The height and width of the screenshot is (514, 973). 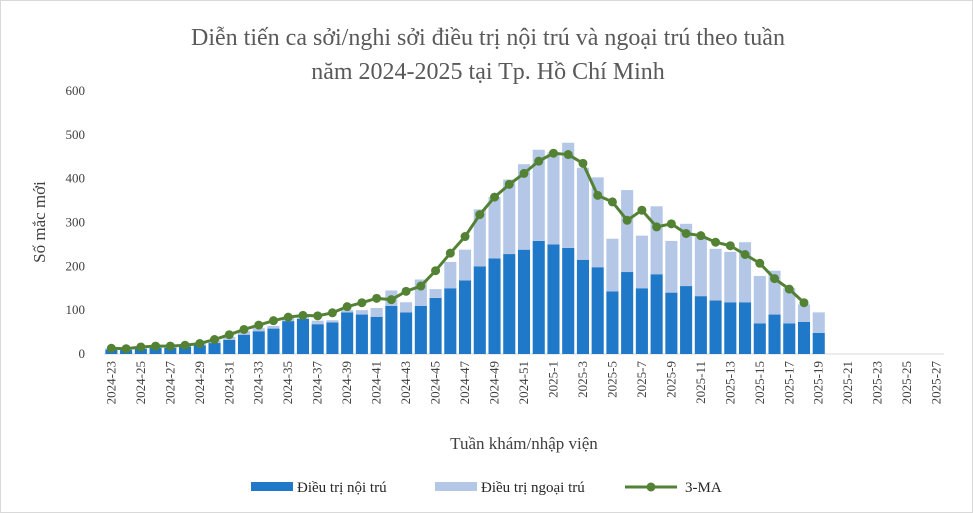 I want to click on x-tick-label: 2025-17, so click(x=788, y=383).